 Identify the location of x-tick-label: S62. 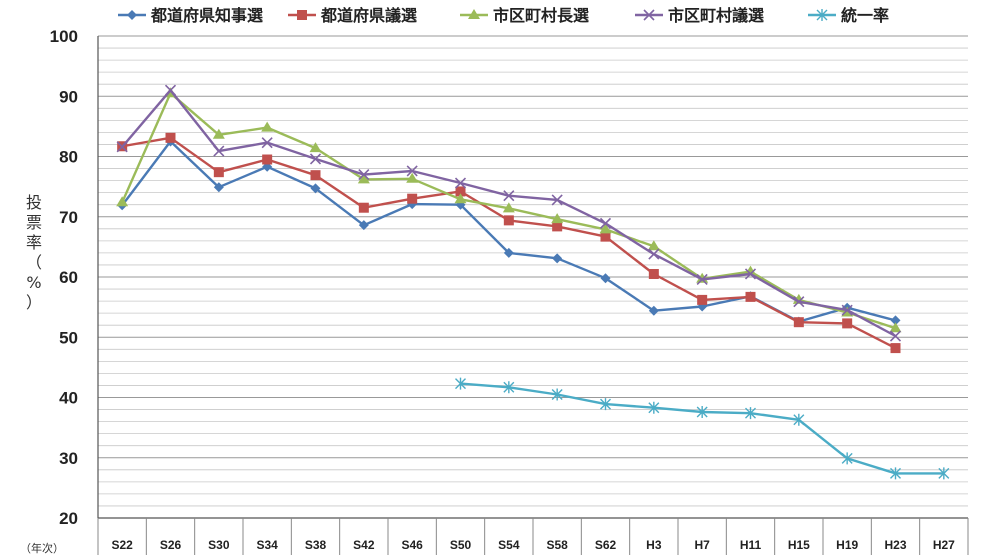
(606, 545).